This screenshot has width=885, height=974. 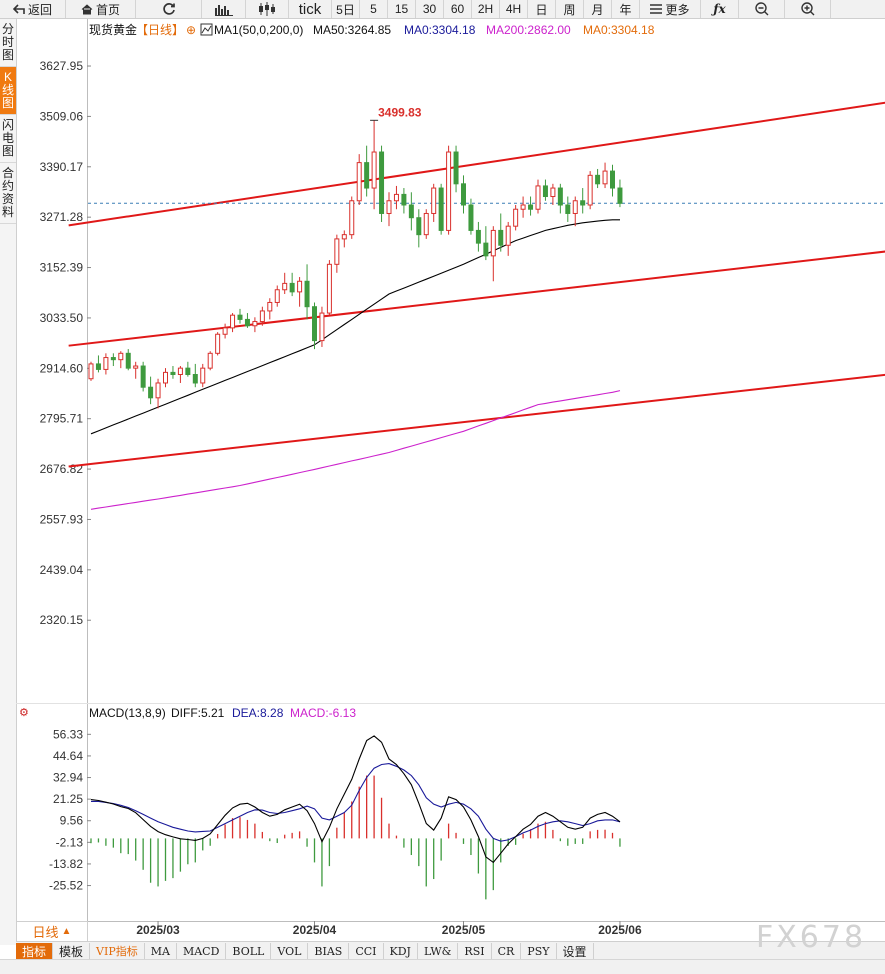 I want to click on zoom-in-button, so click(x=808, y=9).